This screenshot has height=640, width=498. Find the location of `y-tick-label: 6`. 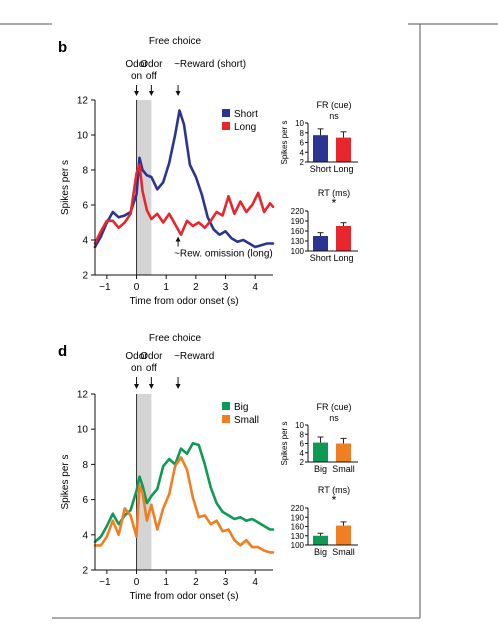

y-tick-label: 6 is located at coordinates (85, 206).